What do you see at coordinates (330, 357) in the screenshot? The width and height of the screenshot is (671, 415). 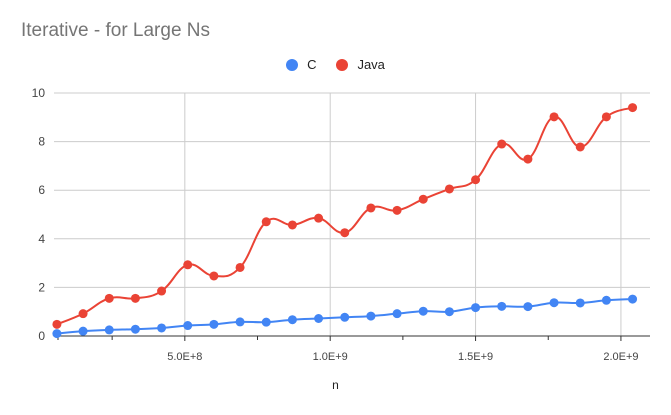 I see `x-tick-label: 1.0E+9` at bounding box center [330, 357].